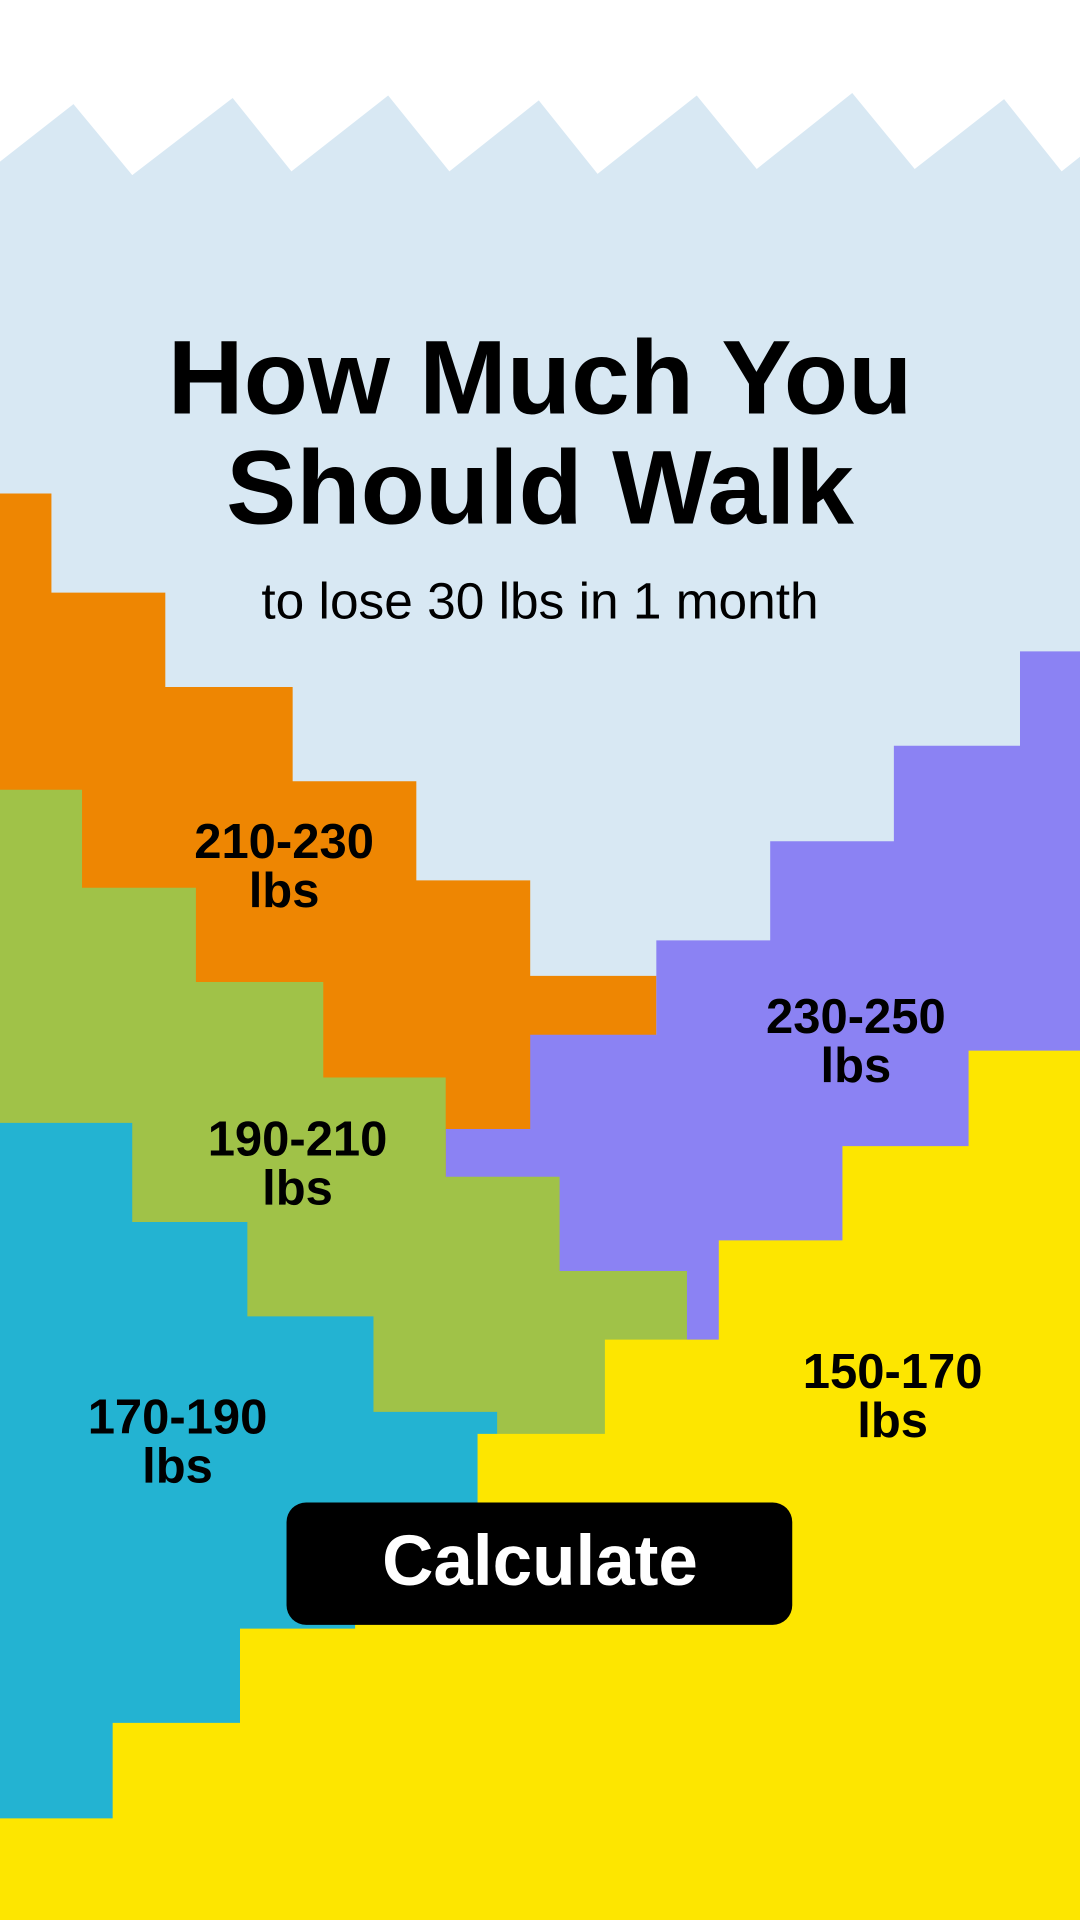 The height and width of the screenshot is (1920, 1080). I want to click on group-range: 190-210, so click(298, 1139).